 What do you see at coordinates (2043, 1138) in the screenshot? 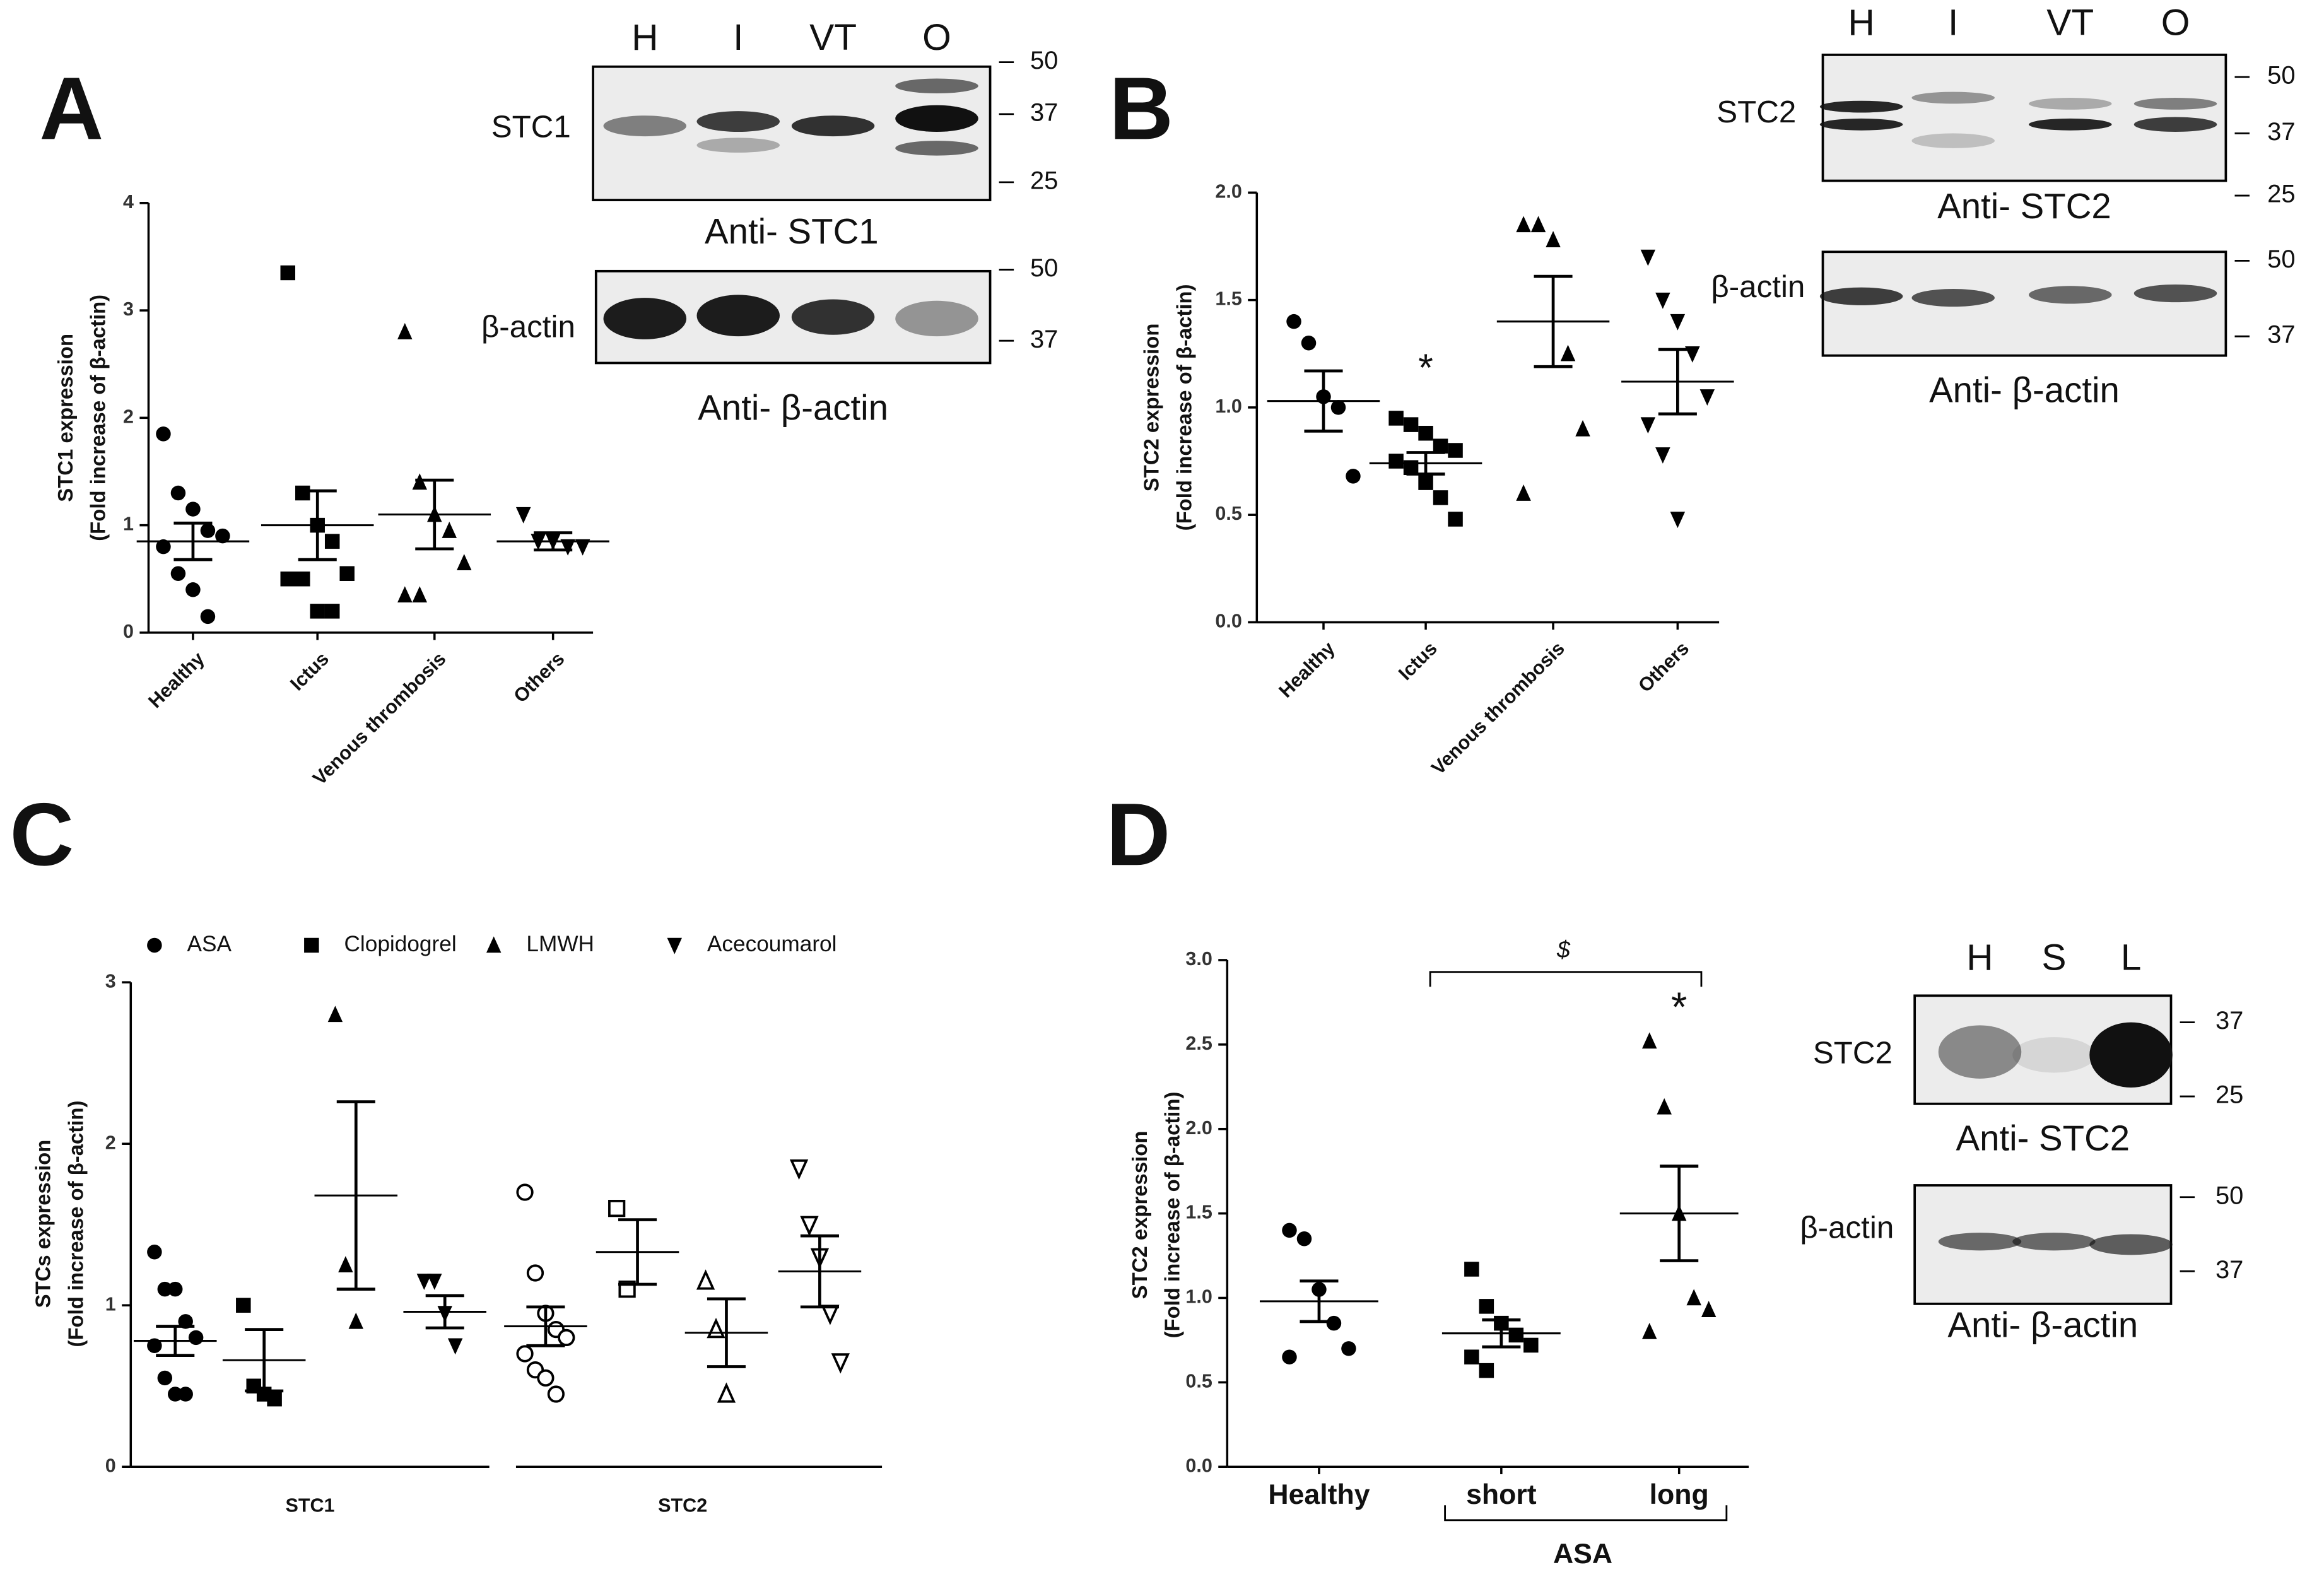
I see `antibody-label: Anti- STC2` at bounding box center [2043, 1138].